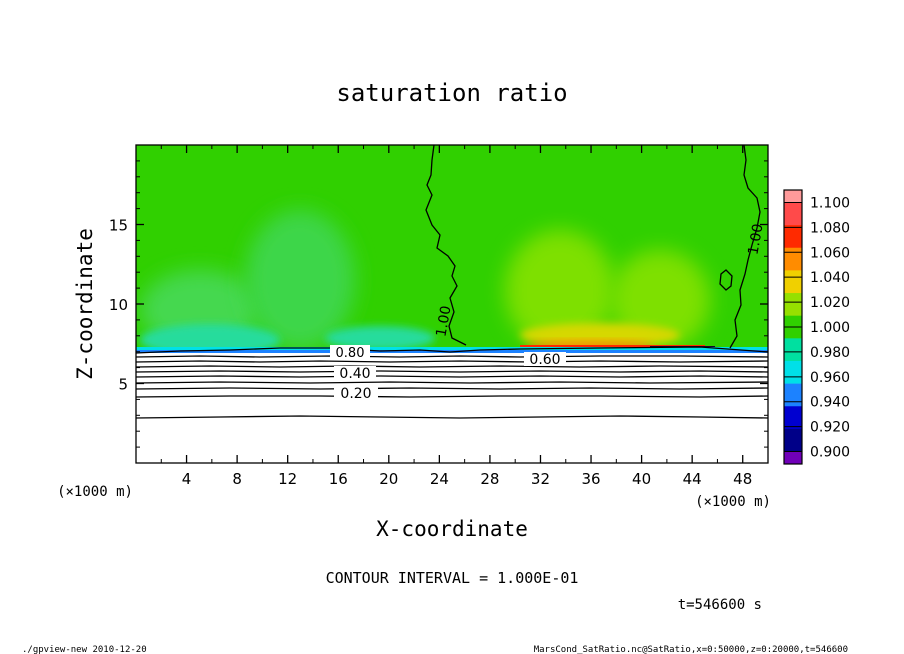 The image size is (904, 654). What do you see at coordinates (452, 382) in the screenshot?
I see `contour-0.40` at bounding box center [452, 382].